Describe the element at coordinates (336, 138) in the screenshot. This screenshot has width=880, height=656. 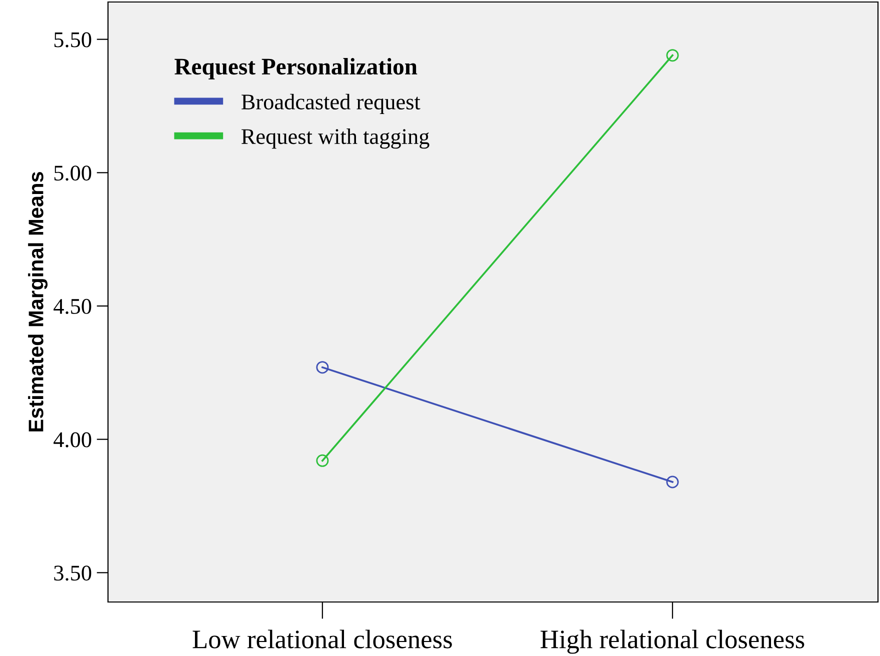
I see `legend-label: Request with tagging` at that location.